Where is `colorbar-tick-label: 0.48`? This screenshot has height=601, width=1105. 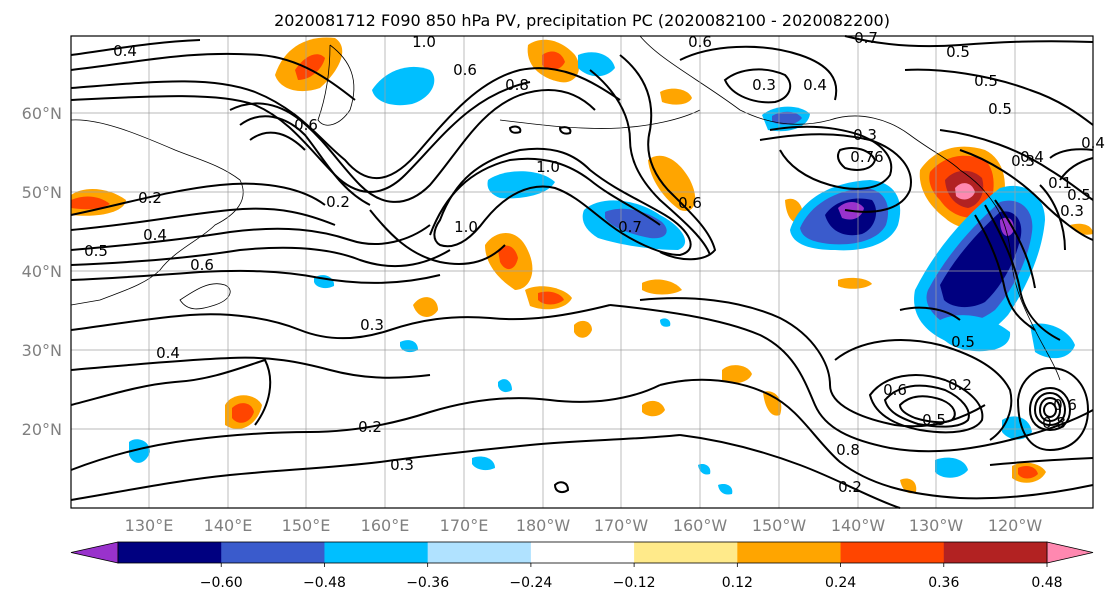
colorbar-tick-label: 0.48 is located at coordinates (1046, 583).